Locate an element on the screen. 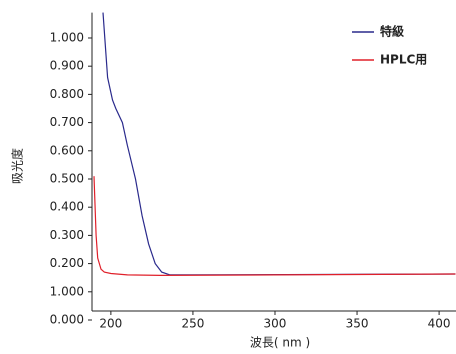 The width and height of the screenshot is (456, 354). y-tick-label: 0.800 is located at coordinates (67, 94).